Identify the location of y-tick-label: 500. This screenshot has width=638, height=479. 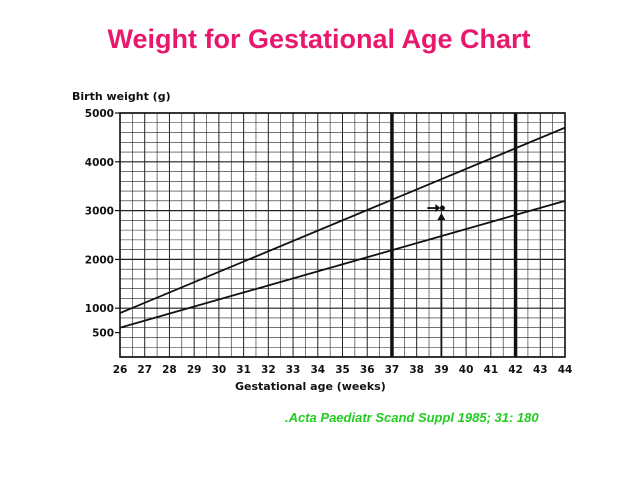
(103, 334).